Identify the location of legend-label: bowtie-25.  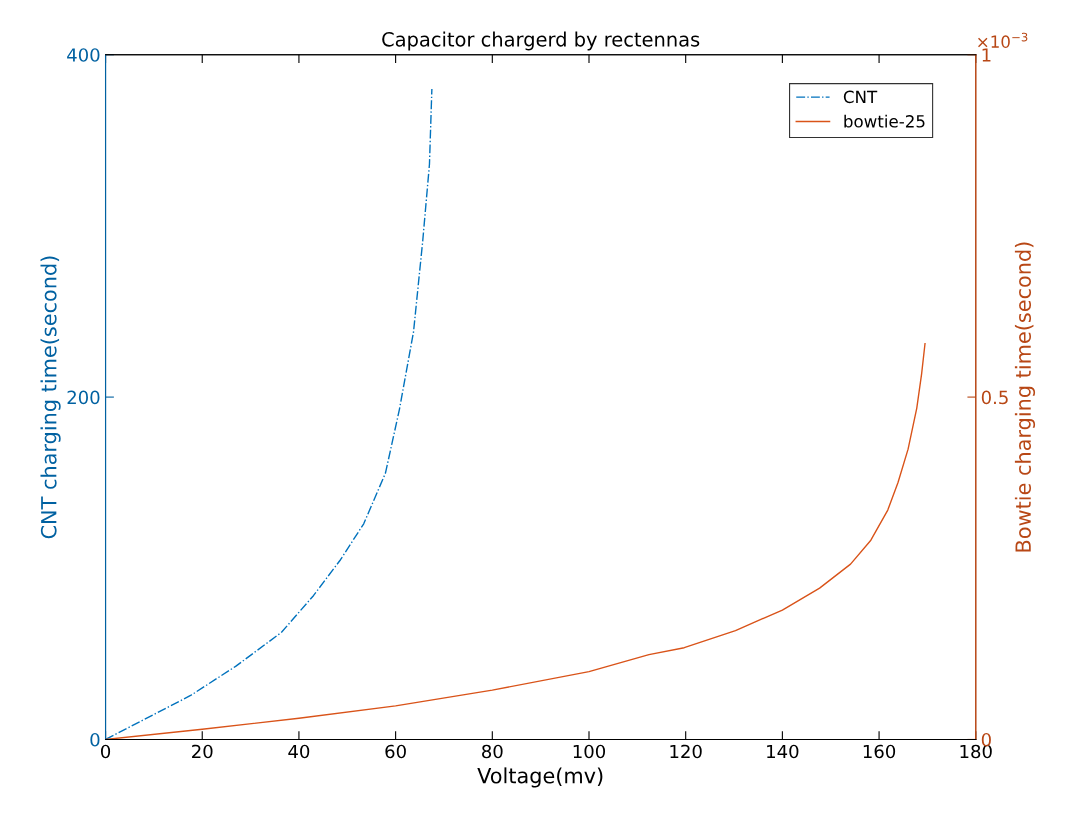
(884, 121).